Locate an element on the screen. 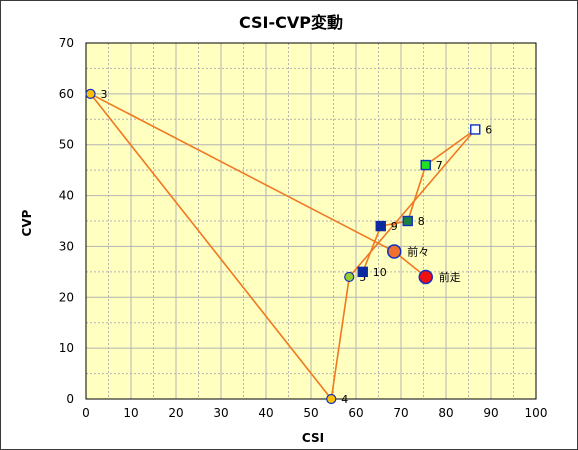 Image resolution: width=578 pixels, height=450 pixels. data-point-label: 6 is located at coordinates (488, 129).